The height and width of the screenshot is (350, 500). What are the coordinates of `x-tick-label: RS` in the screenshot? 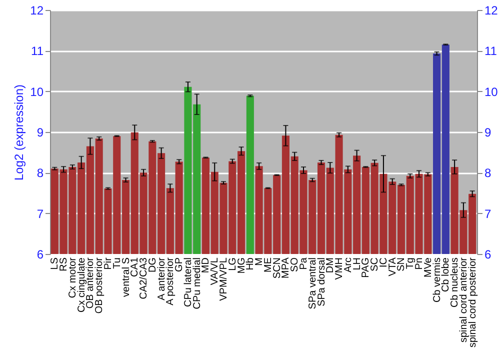 It's located at (64, 264).